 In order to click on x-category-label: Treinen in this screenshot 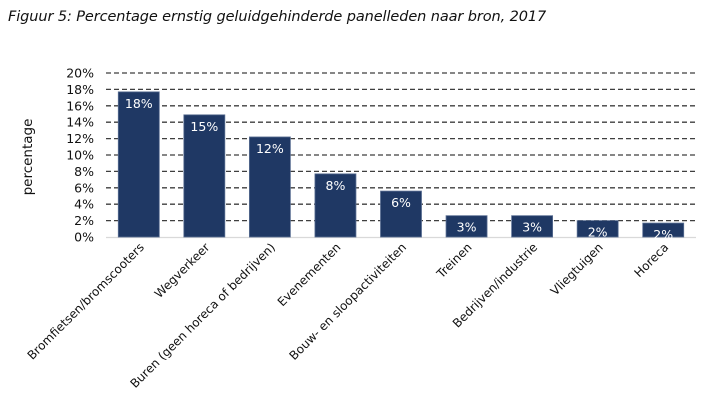, I will do `click(453, 260)`.